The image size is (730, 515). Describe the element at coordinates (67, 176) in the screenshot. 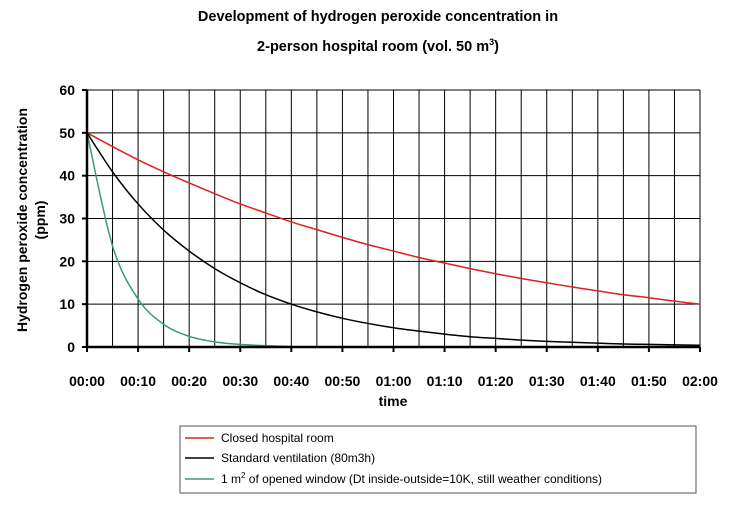

I see `y-tick-label: 40` at that location.